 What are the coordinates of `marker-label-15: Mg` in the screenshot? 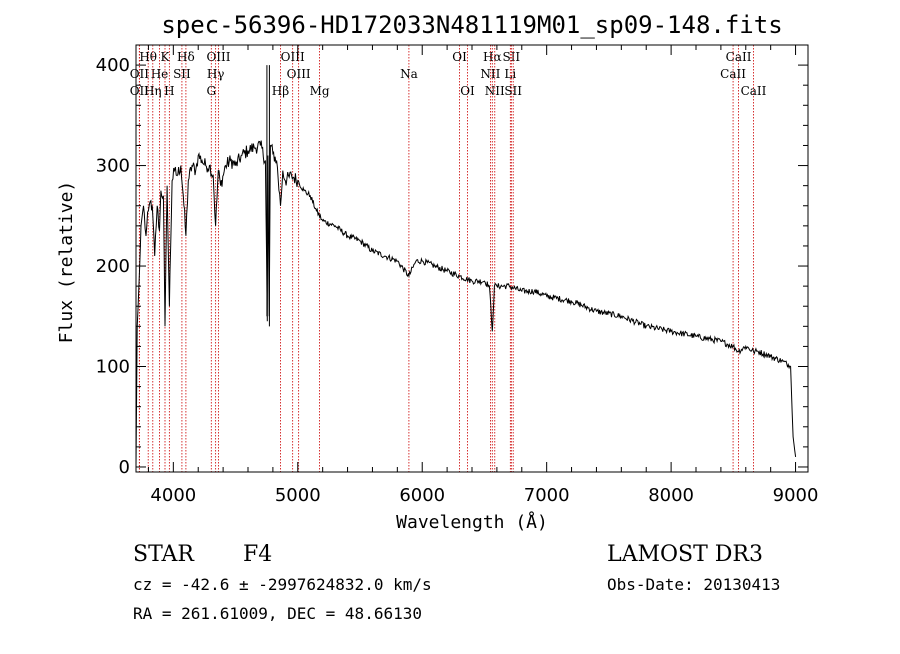 It's located at (320, 91).